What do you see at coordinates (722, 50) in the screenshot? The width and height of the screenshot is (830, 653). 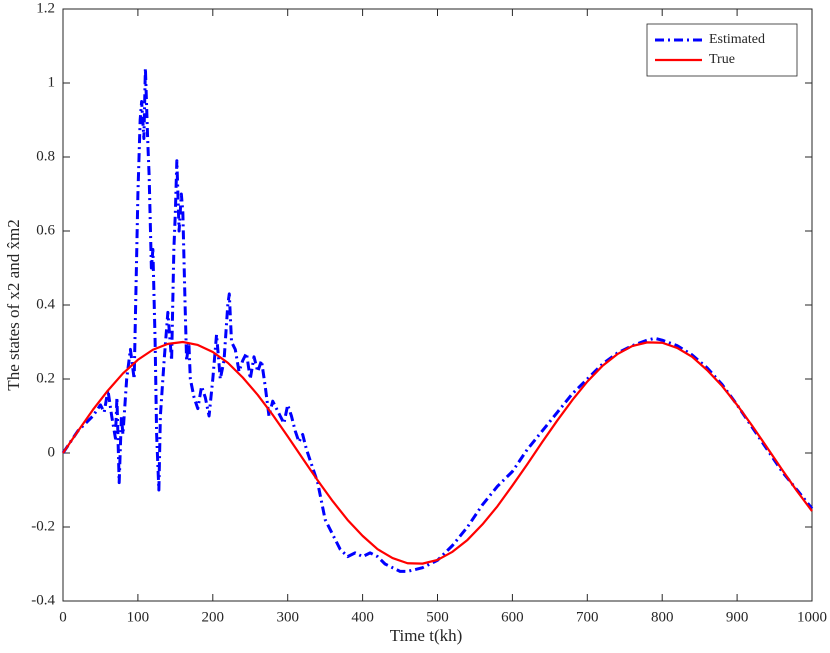 I see `legend-box` at bounding box center [722, 50].